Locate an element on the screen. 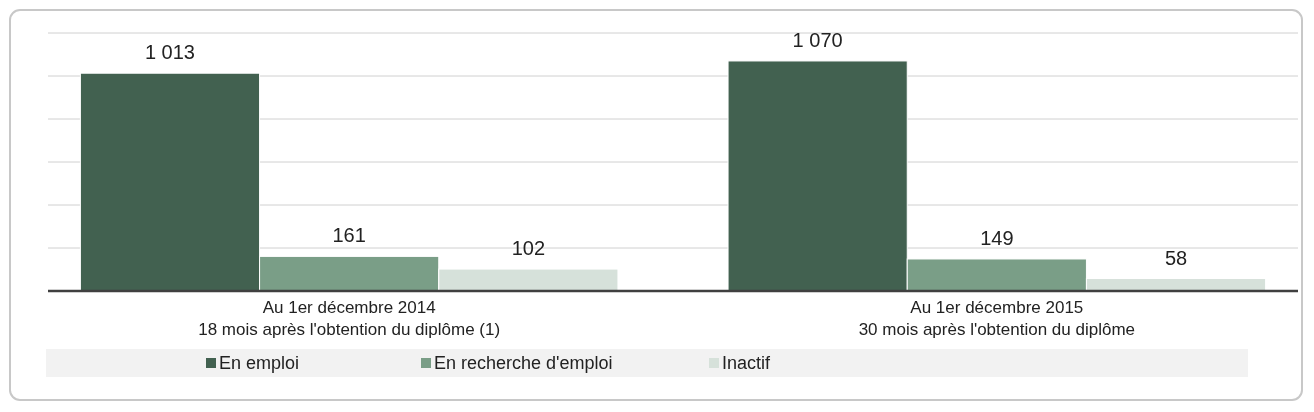  data-label: 1 070 is located at coordinates (817, 39).